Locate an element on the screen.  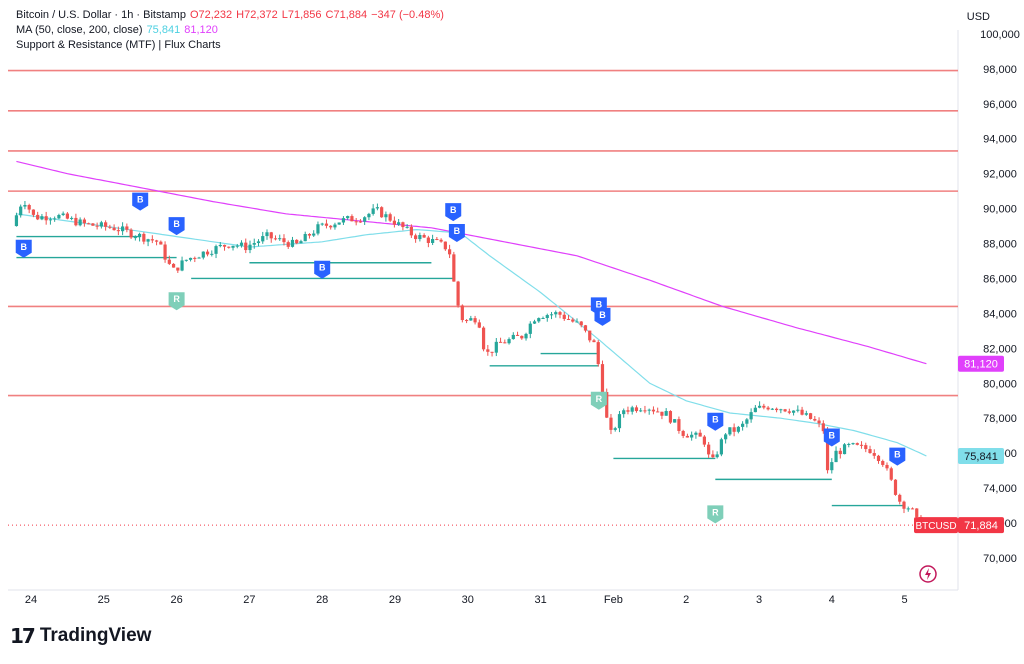
currency-label: USD is located at coordinates (978, 17).